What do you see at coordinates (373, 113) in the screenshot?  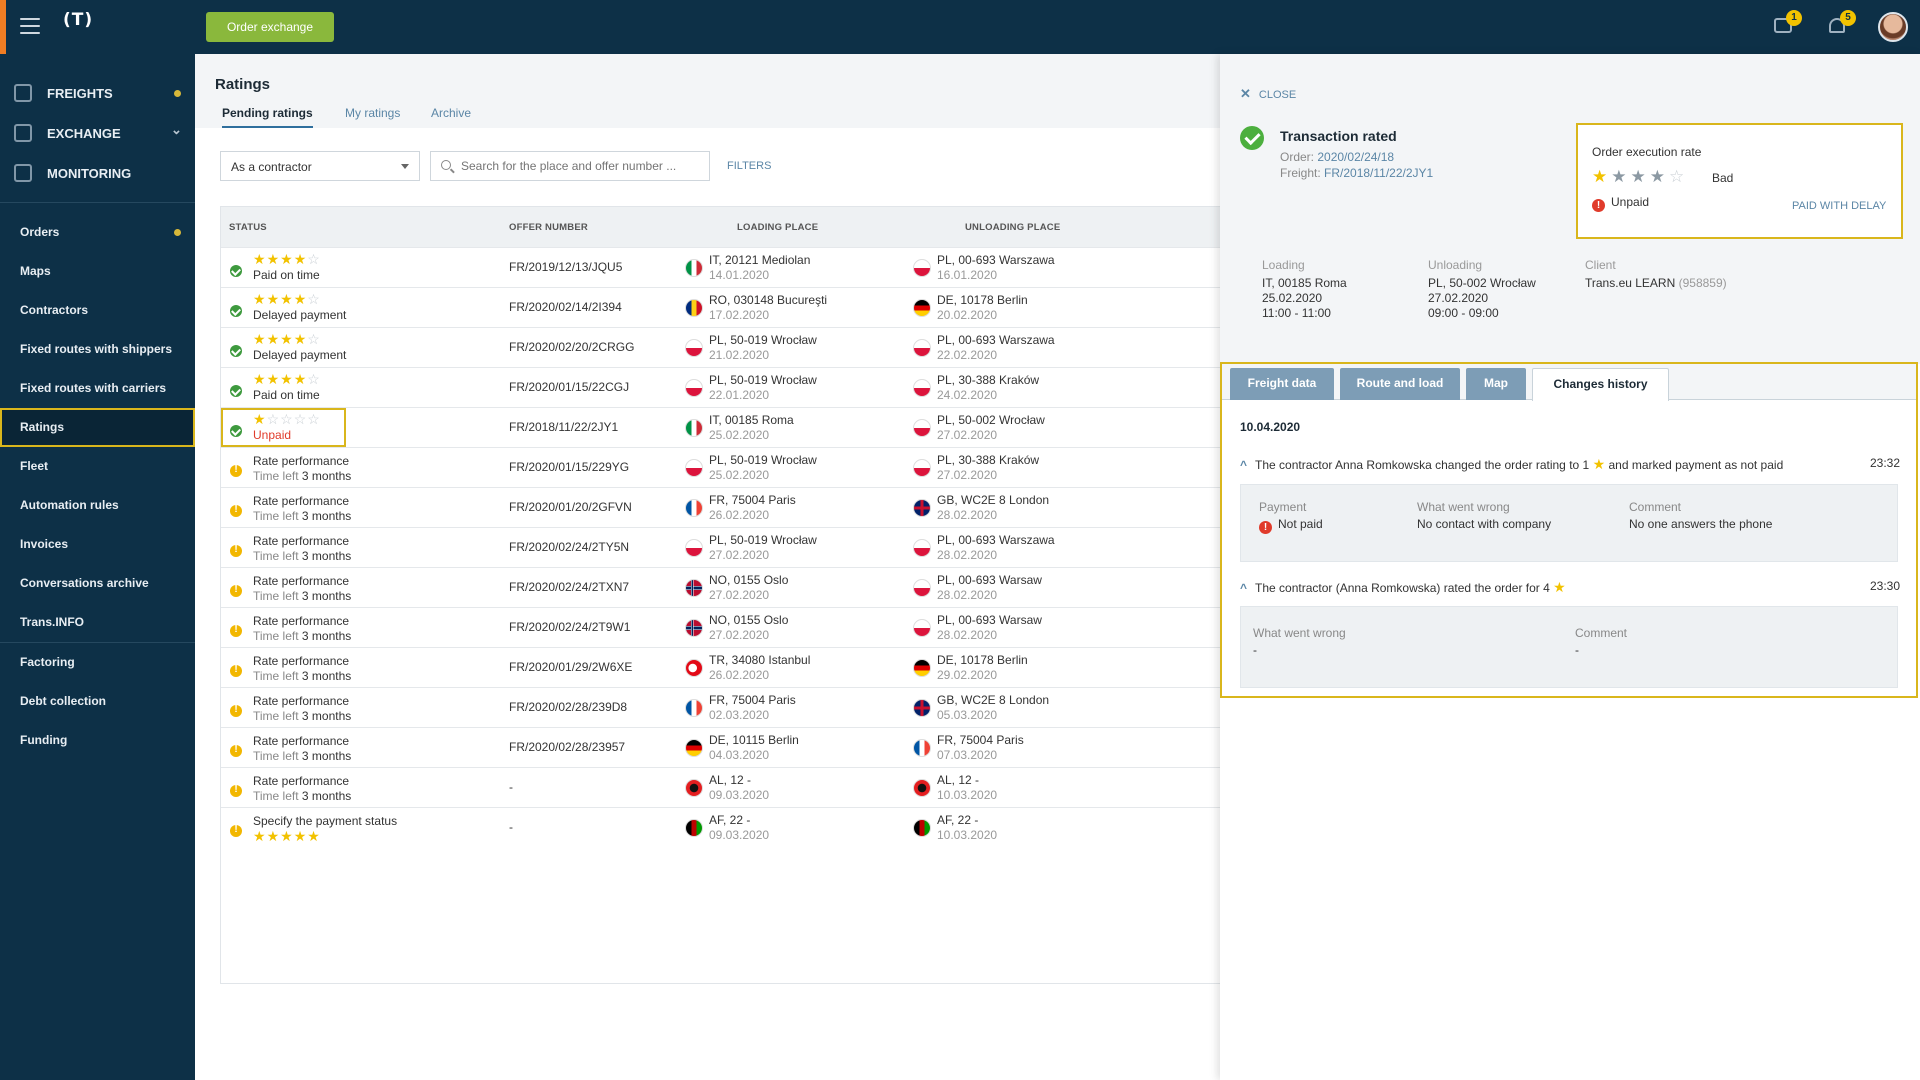 I see `tab-my-ratings: My ratings` at bounding box center [373, 113].